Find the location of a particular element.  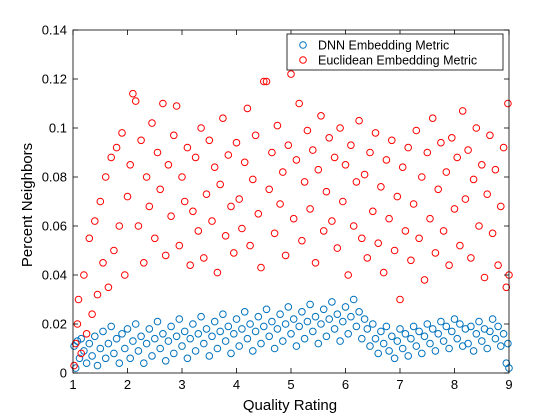

x-tick-label-1: 2 is located at coordinates (127, 384).